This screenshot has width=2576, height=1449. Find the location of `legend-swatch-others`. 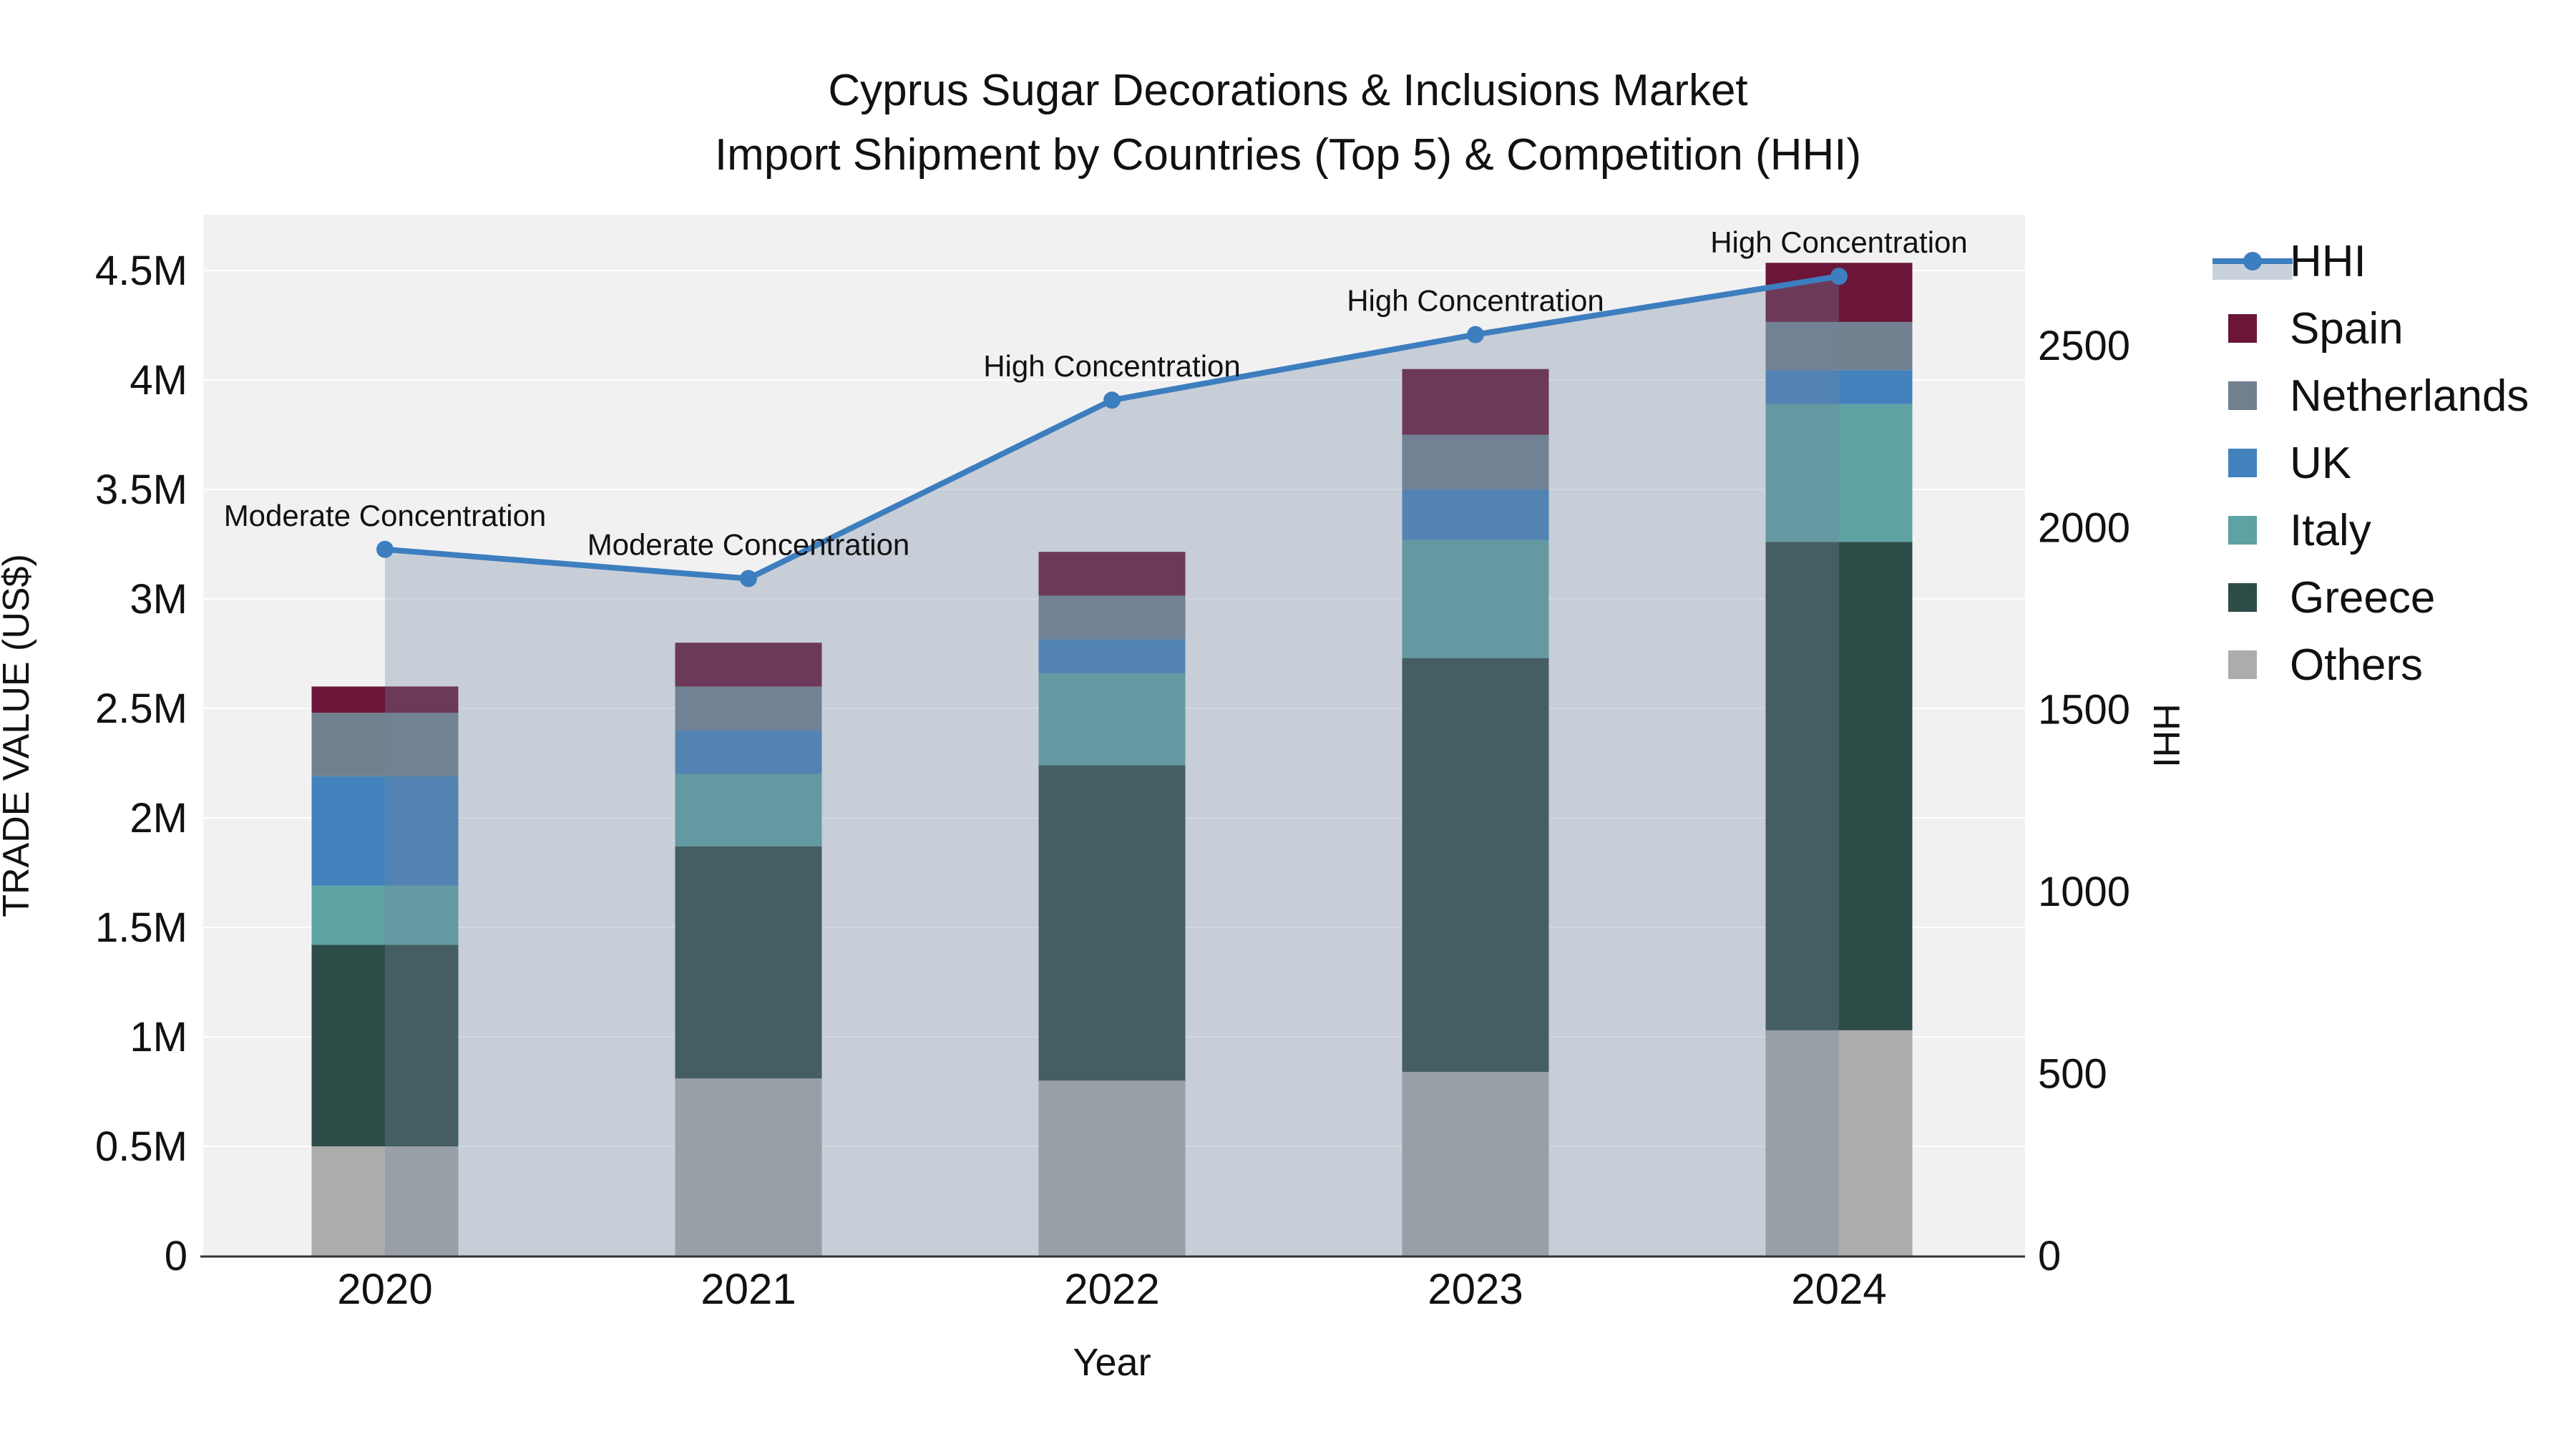

legend-swatch-others is located at coordinates (2242, 664).